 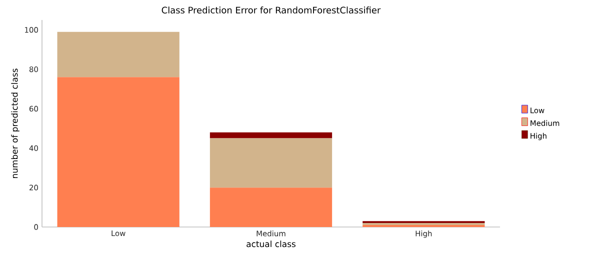 I want to click on chart-title: Class Prediction Error for RandomForestClassifier, so click(x=271, y=10).